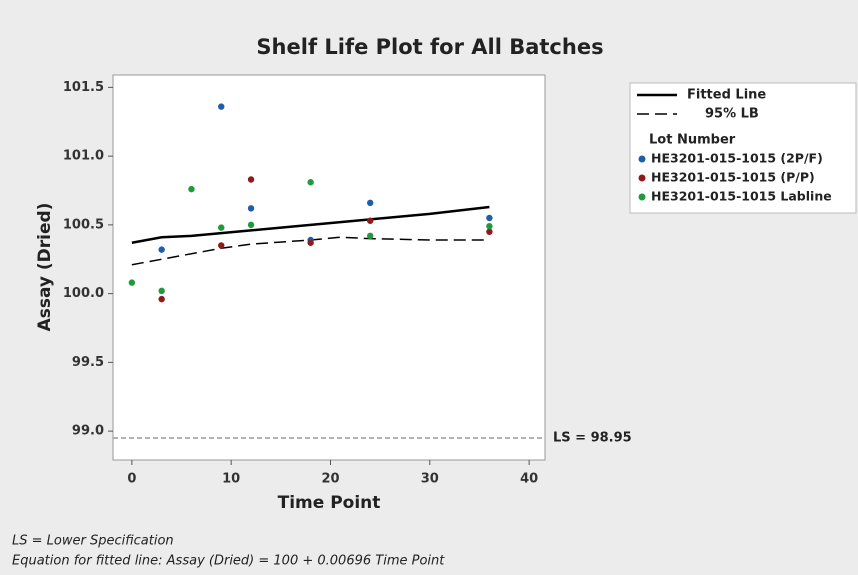 The width and height of the screenshot is (858, 575). Describe the element at coordinates (737, 158) in the screenshot. I see `legend-label: HE3201-015-1015 (2P/F)` at that location.